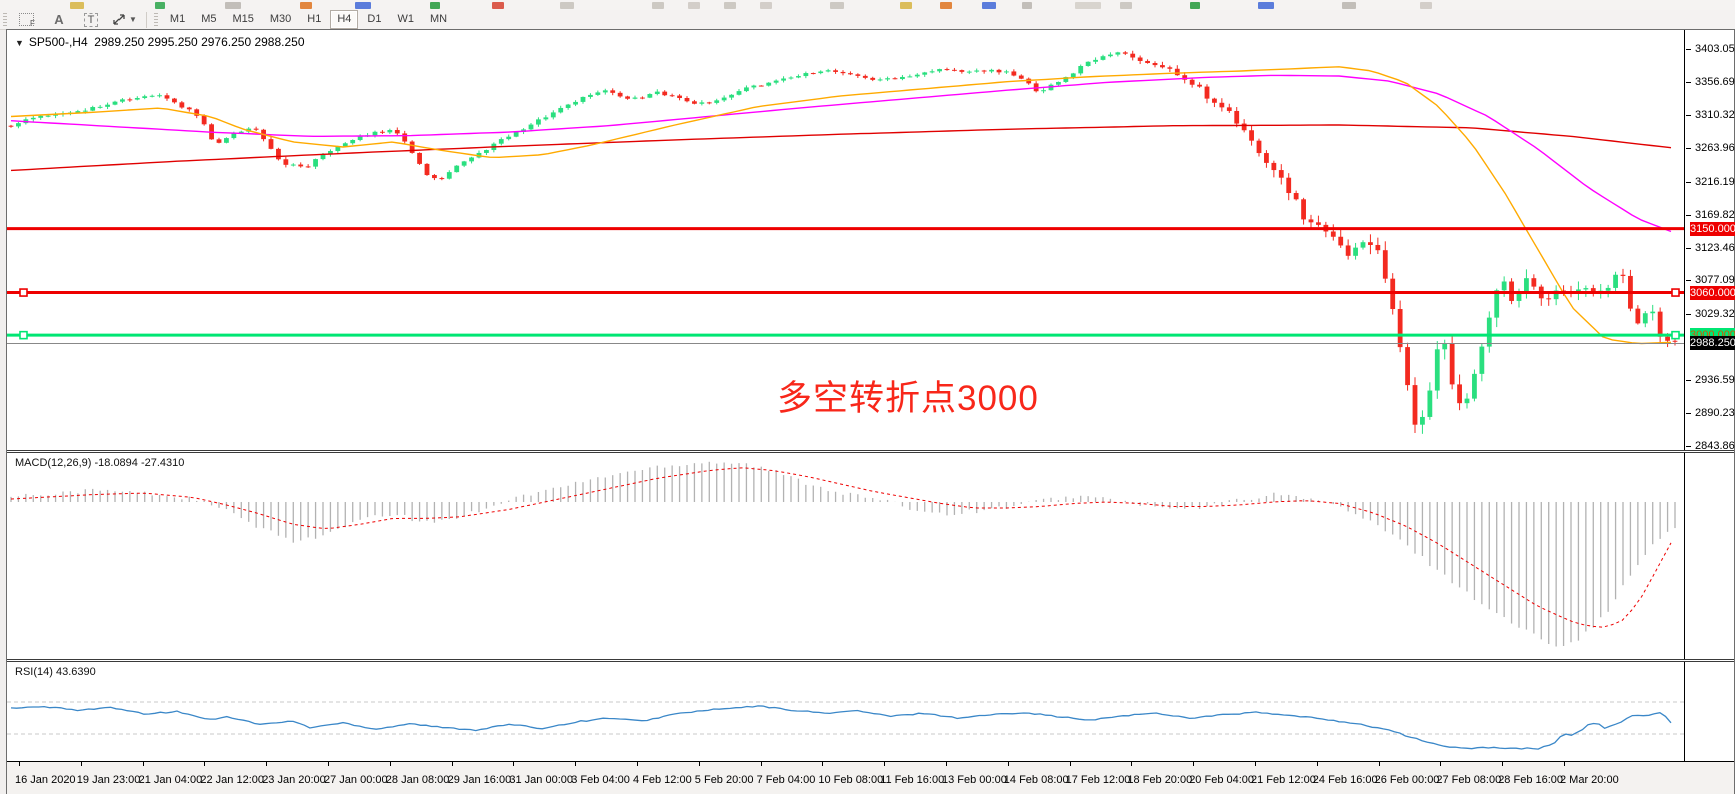 The height and width of the screenshot is (794, 1735). I want to click on timeframe-button-mn: MN, so click(438, 19).